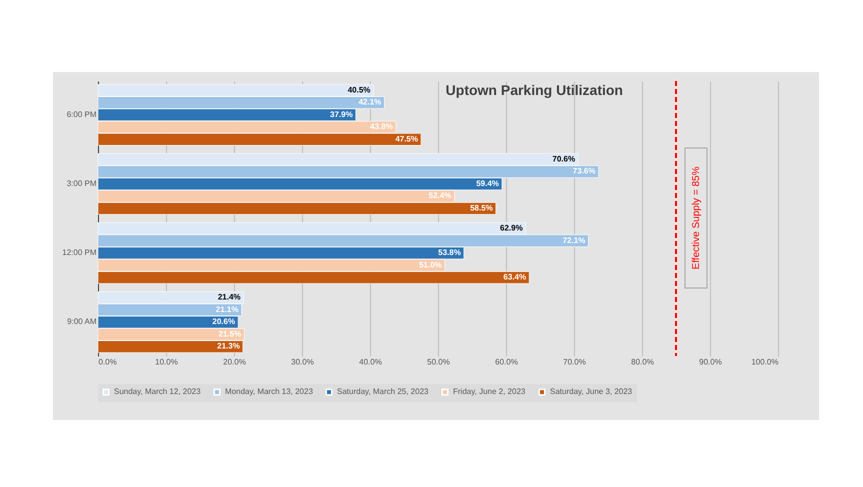 The width and height of the screenshot is (863, 487). Describe the element at coordinates (696, 218) in the screenshot. I see `ref-line-label: Effective Supply = 85%` at that location.